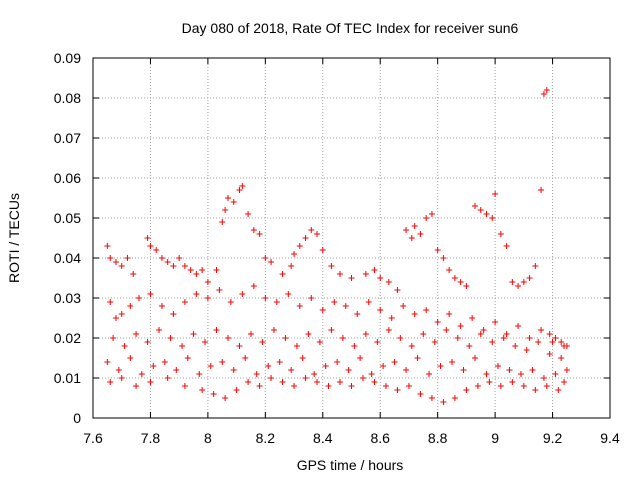 This screenshot has width=640, height=480. What do you see at coordinates (67, 258) in the screenshot?
I see `y-tick-label: 0.04` at bounding box center [67, 258].